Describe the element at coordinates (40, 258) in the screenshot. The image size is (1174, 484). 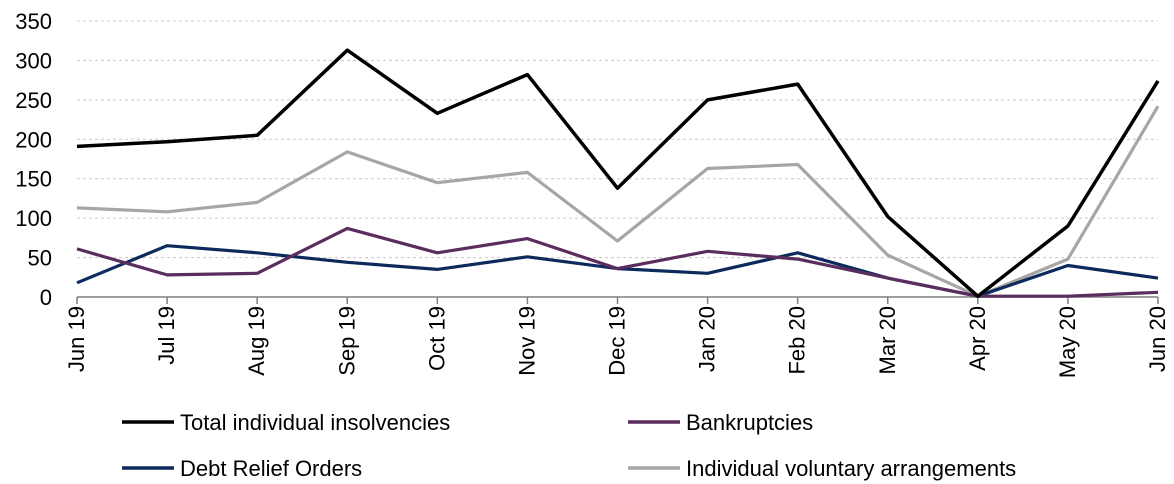
I see `y-tick-label: 50` at that location.